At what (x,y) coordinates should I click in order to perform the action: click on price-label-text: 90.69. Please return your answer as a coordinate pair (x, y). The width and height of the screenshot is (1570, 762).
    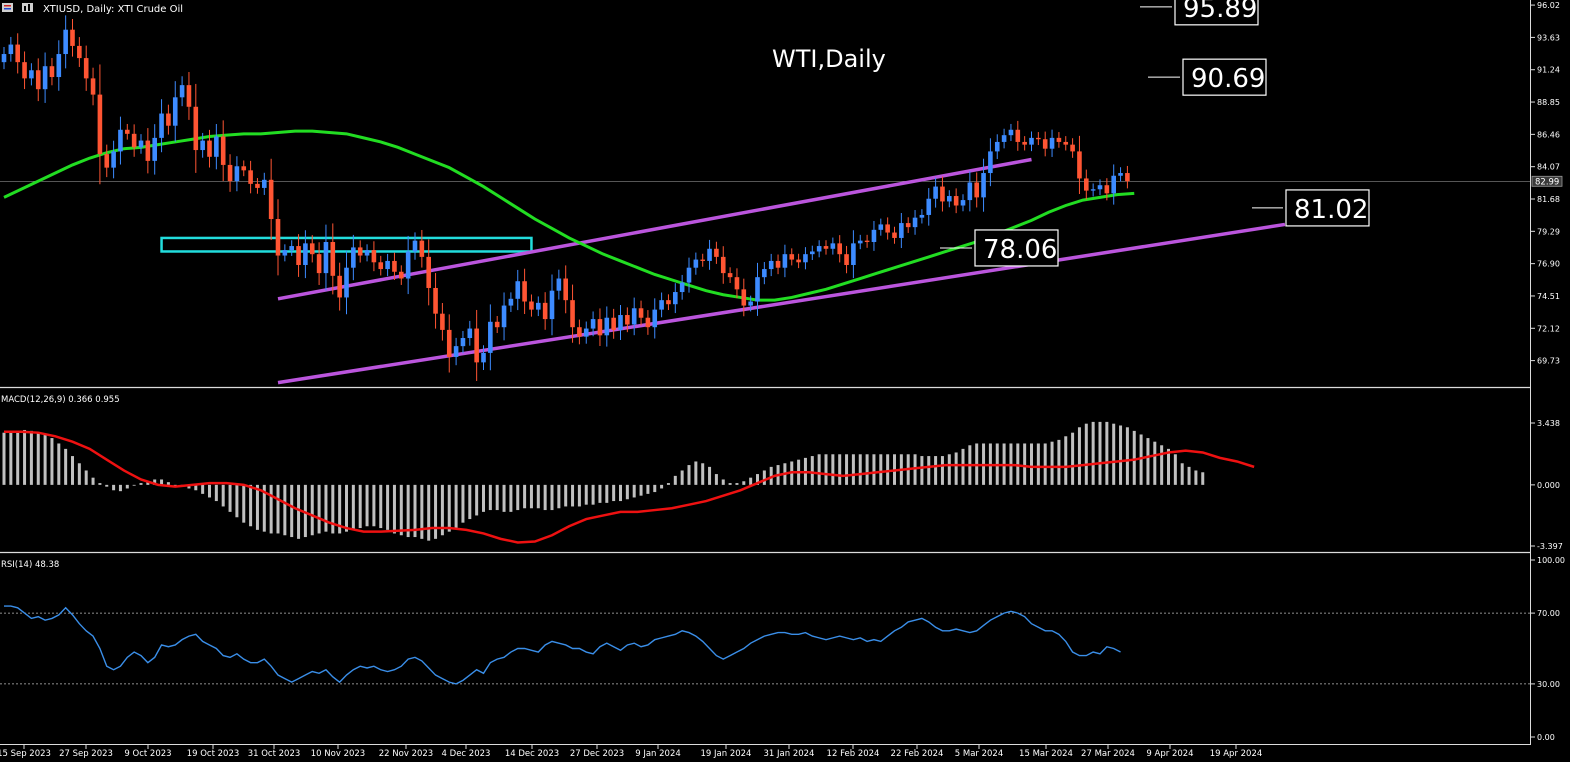
    Looking at the image, I should click on (1228, 79).